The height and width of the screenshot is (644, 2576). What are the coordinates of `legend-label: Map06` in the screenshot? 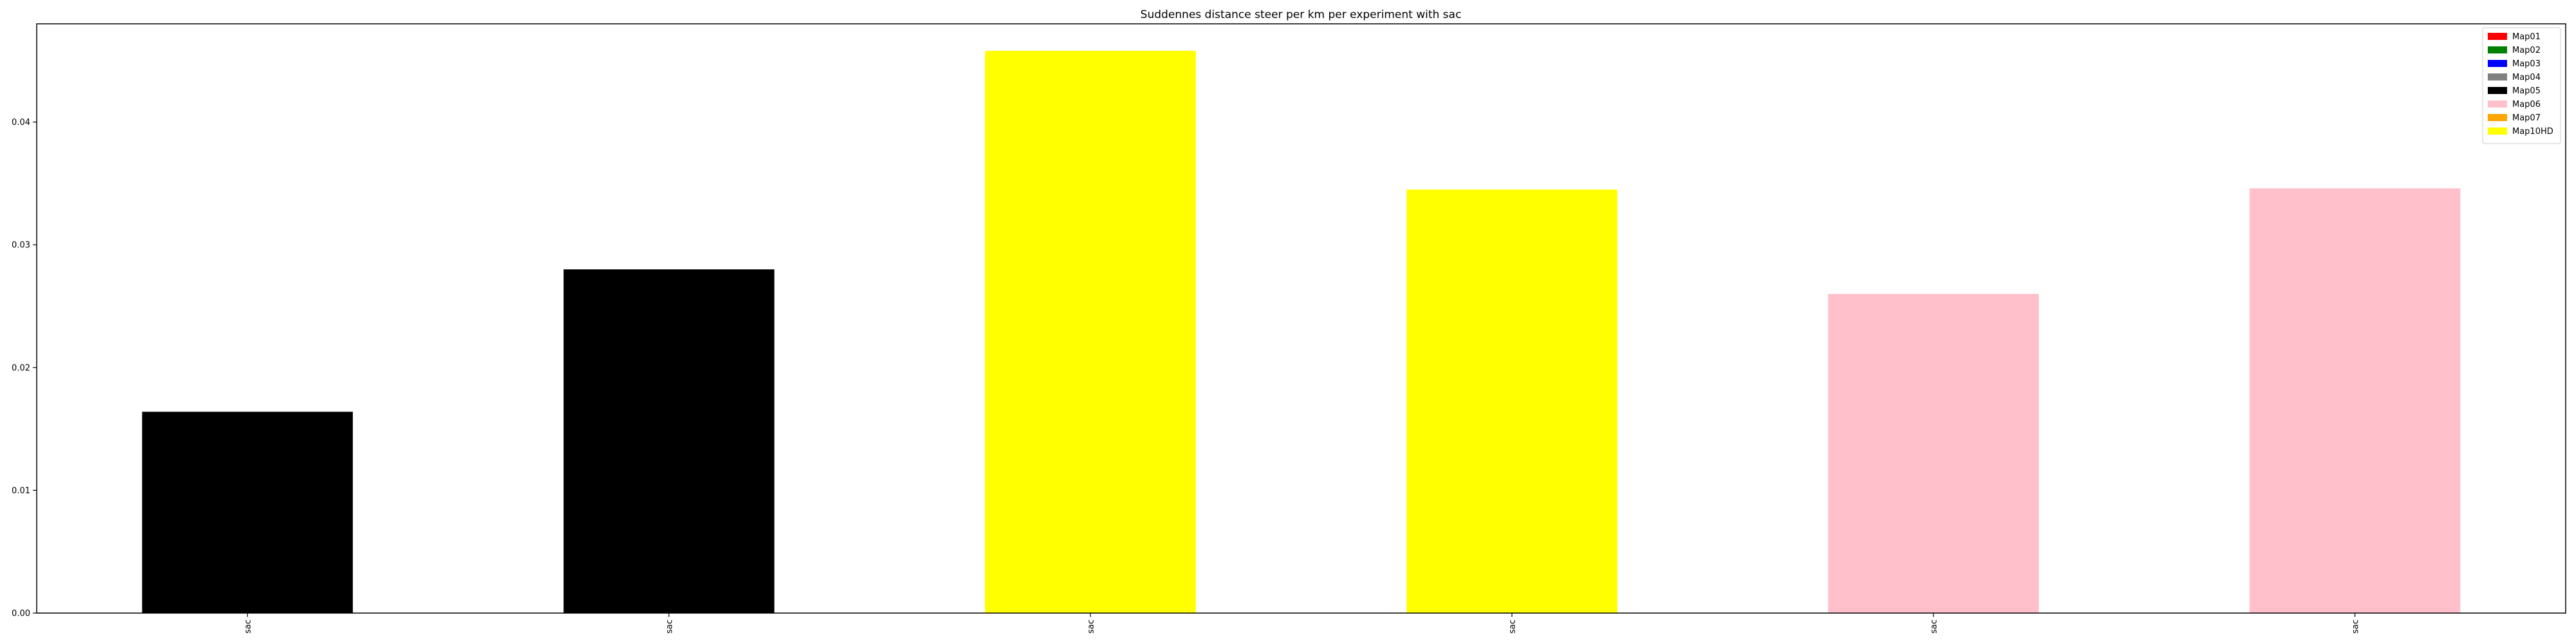 It's located at (2526, 104).